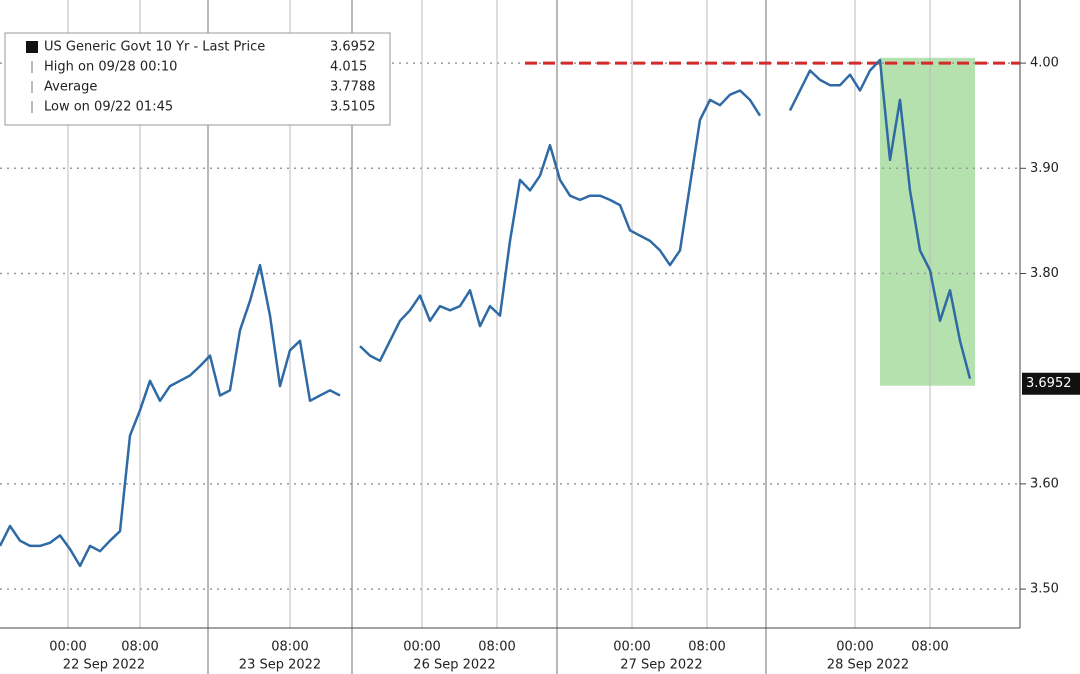 The height and width of the screenshot is (674, 1080). I want to click on legend-value: 3.7788, so click(353, 87).